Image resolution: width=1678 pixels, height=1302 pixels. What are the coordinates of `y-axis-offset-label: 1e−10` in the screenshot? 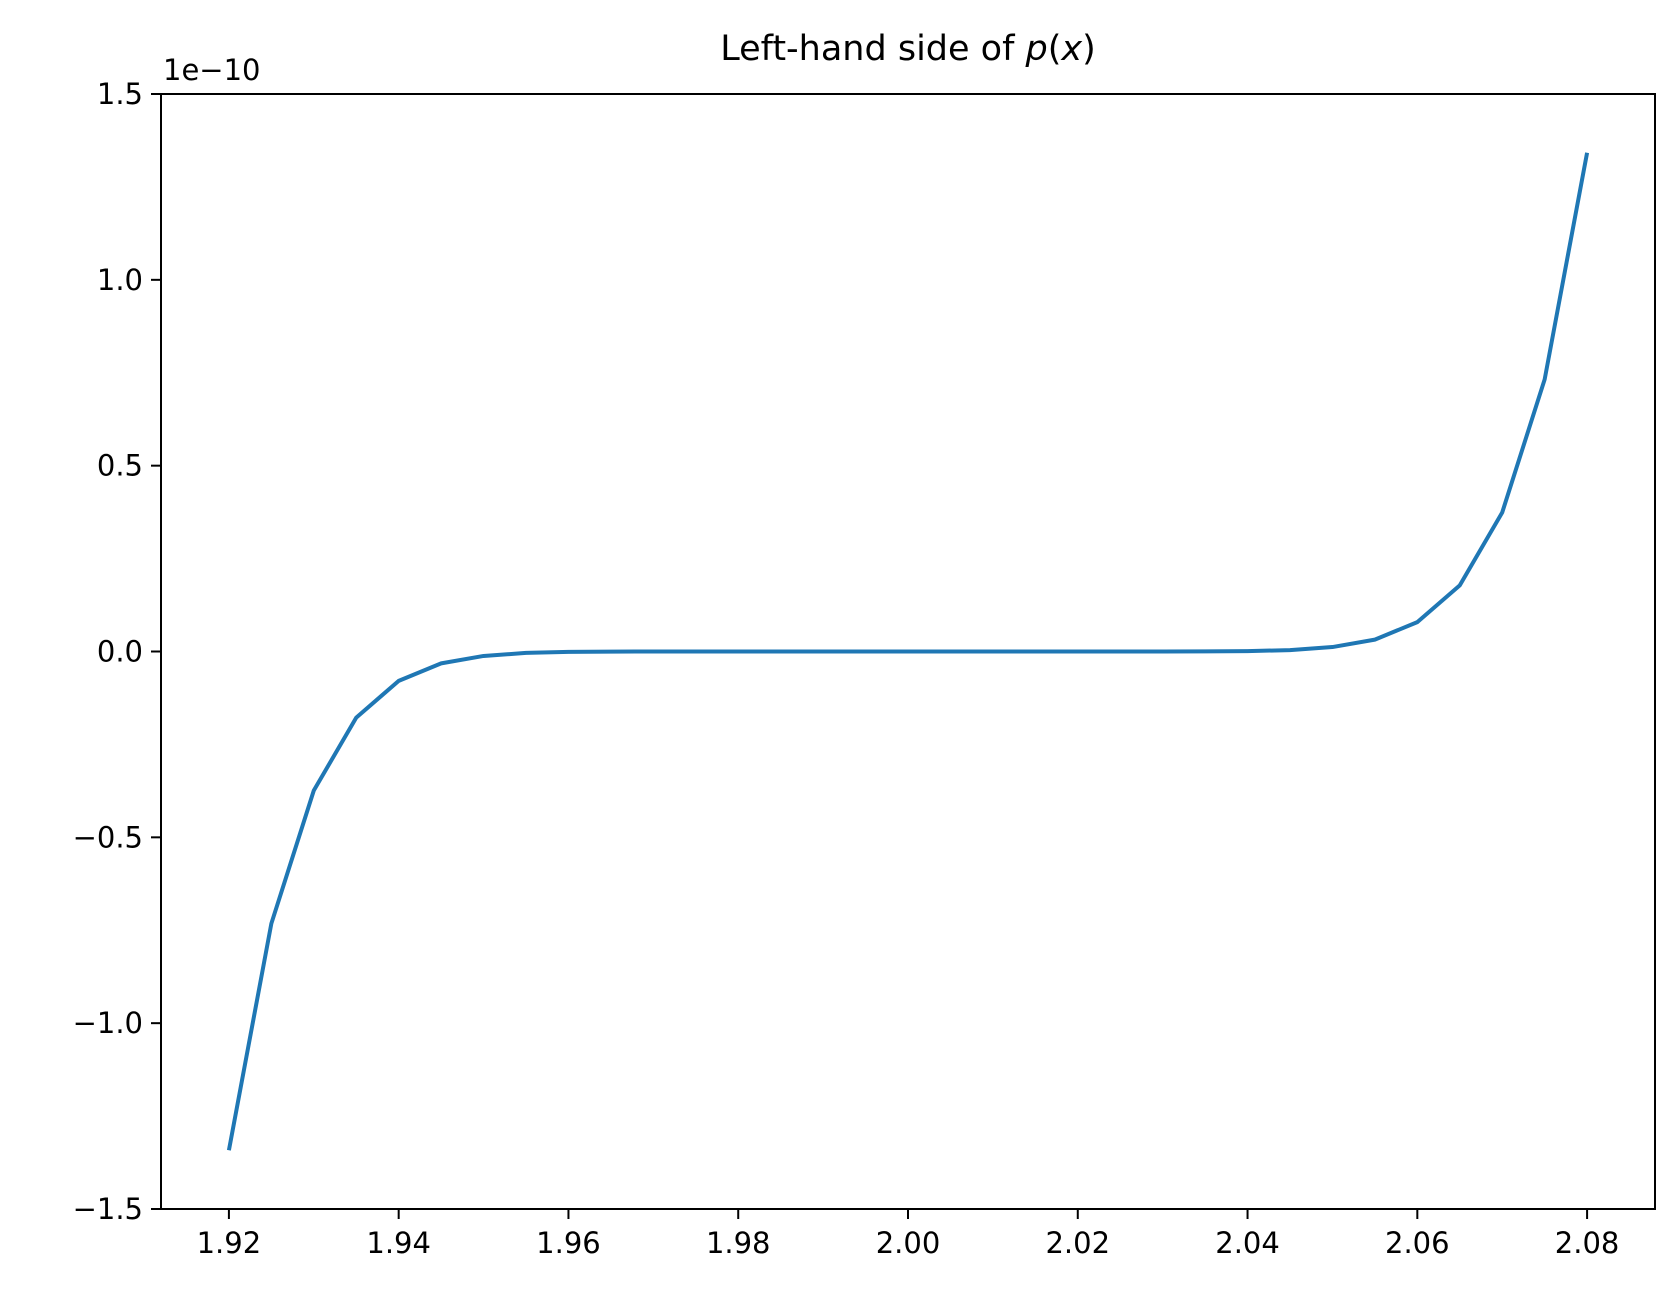 It's located at (212, 70).